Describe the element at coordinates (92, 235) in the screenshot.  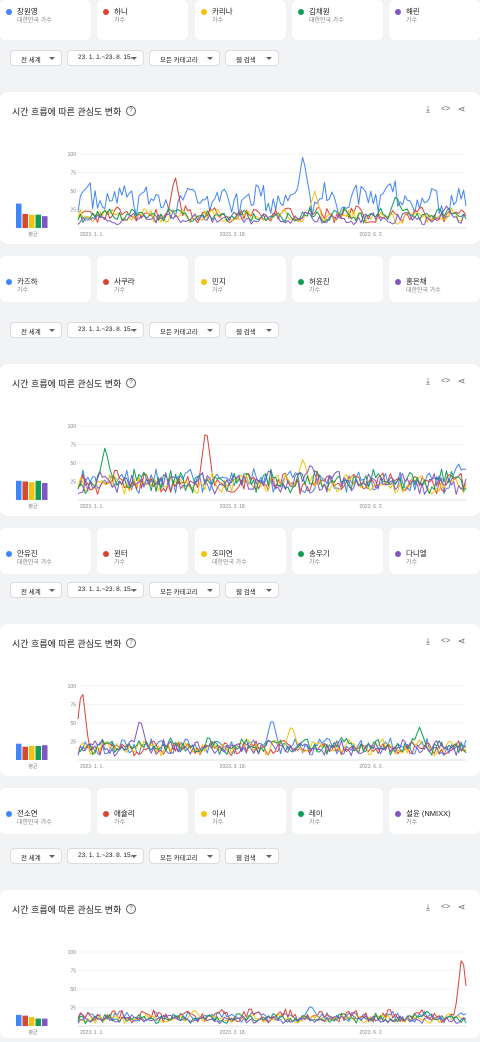
I see `x-tick-label: 2023. 1. 1.` at that location.